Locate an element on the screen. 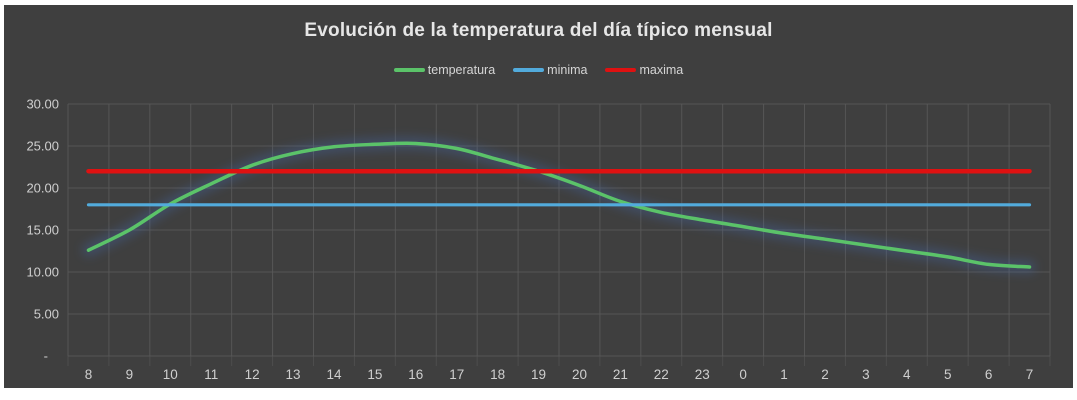 Image resolution: width=1077 pixels, height=400 pixels. legend-label-maxima: maxima is located at coordinates (661, 70).